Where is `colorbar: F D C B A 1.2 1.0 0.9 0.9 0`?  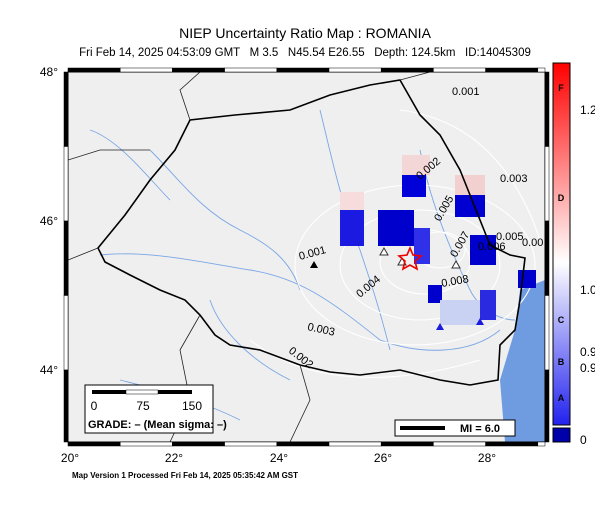
colorbar: F D C B A 1.2 1.0 0.9 0.9 0 is located at coordinates (573, 254).